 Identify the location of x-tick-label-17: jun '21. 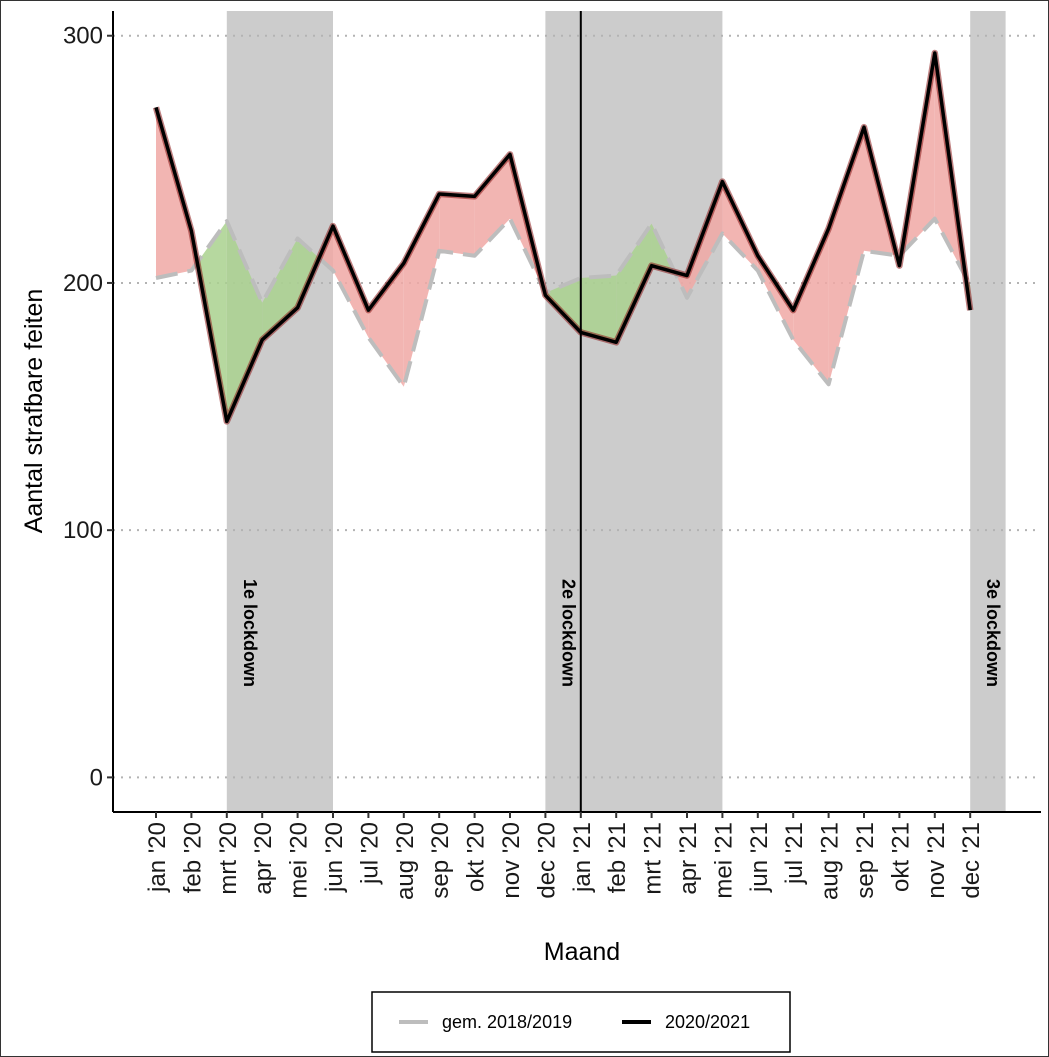
(759, 857).